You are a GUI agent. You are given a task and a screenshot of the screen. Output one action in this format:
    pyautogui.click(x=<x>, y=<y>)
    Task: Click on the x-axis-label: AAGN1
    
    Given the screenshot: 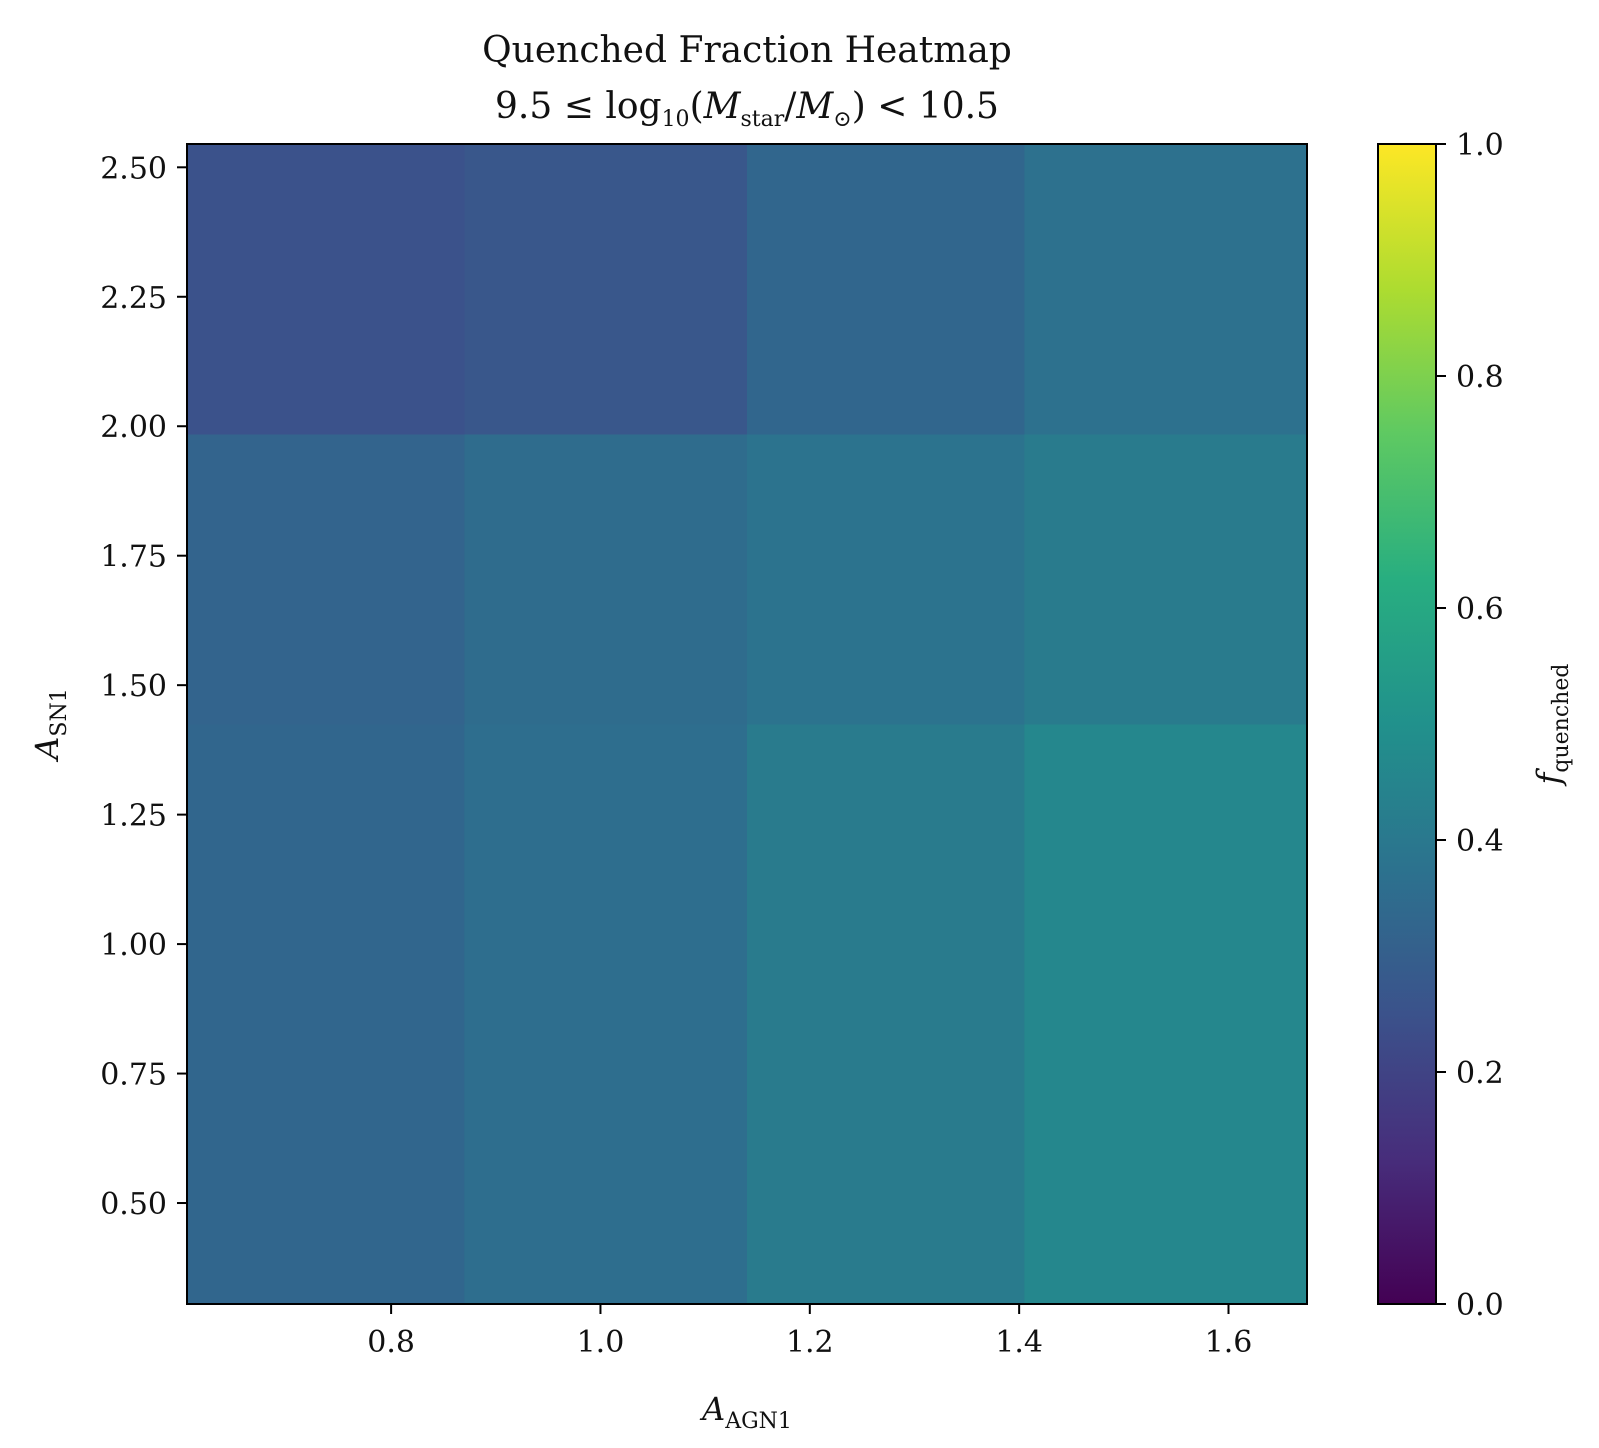 What is the action you would take?
    pyautogui.click(x=745, y=1412)
    